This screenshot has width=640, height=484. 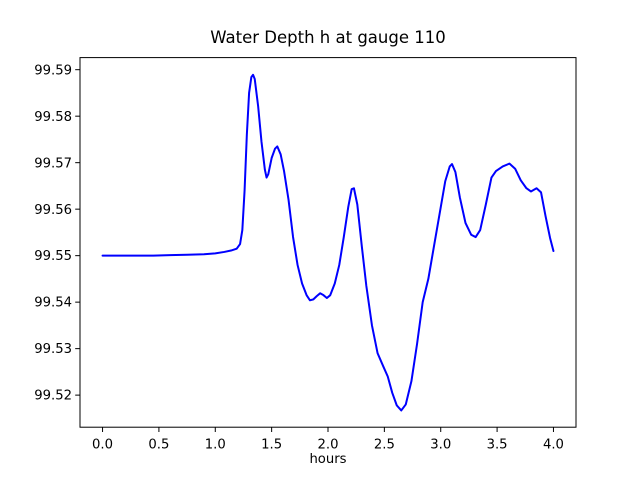 I want to click on x-tick-label: 4.0, so click(x=553, y=445).